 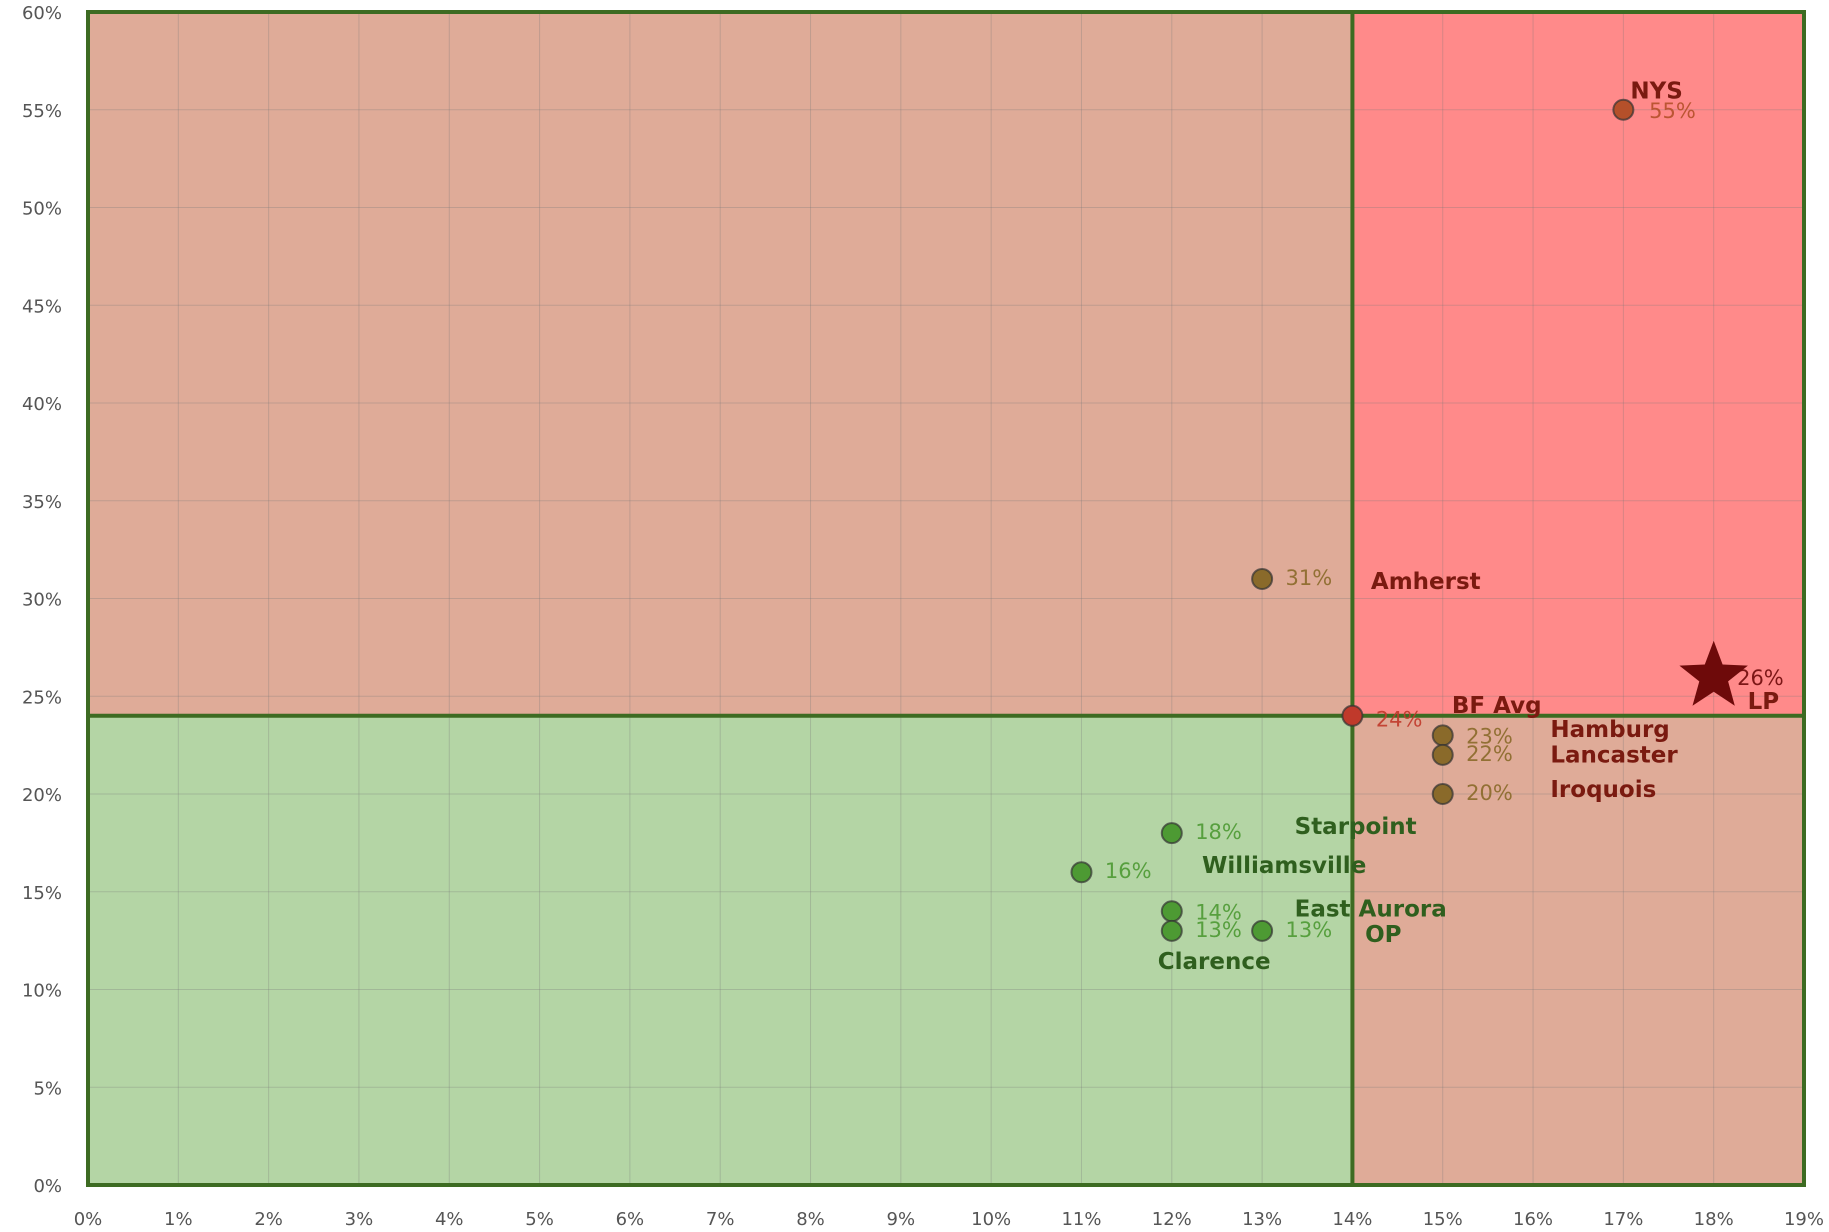 I want to click on y-tick-label: 0%, so click(x=47, y=1186).